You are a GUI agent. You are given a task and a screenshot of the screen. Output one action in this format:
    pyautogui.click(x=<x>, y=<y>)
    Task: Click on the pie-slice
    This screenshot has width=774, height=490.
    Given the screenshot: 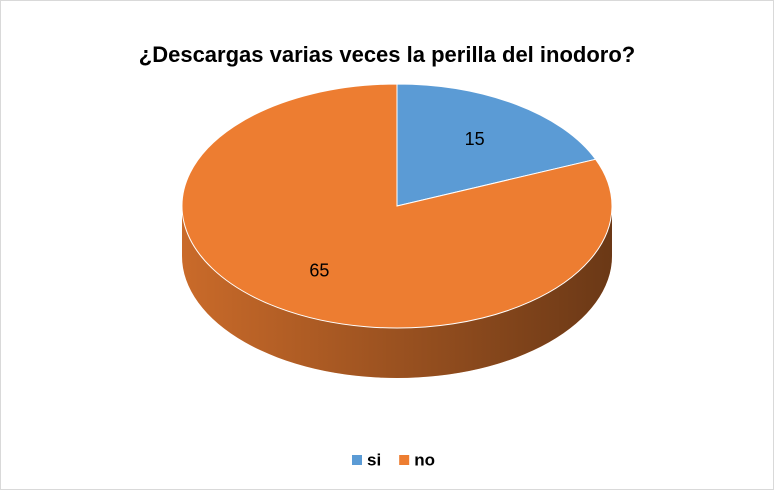 What is the action you would take?
    pyautogui.click(x=496, y=145)
    